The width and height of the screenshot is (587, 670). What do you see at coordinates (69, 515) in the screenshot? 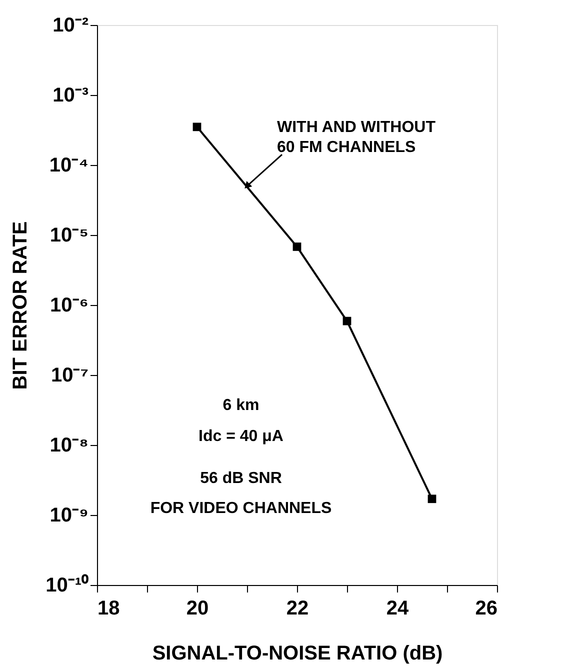
I see `y-tick-label: 10⁻⁹` at bounding box center [69, 515].